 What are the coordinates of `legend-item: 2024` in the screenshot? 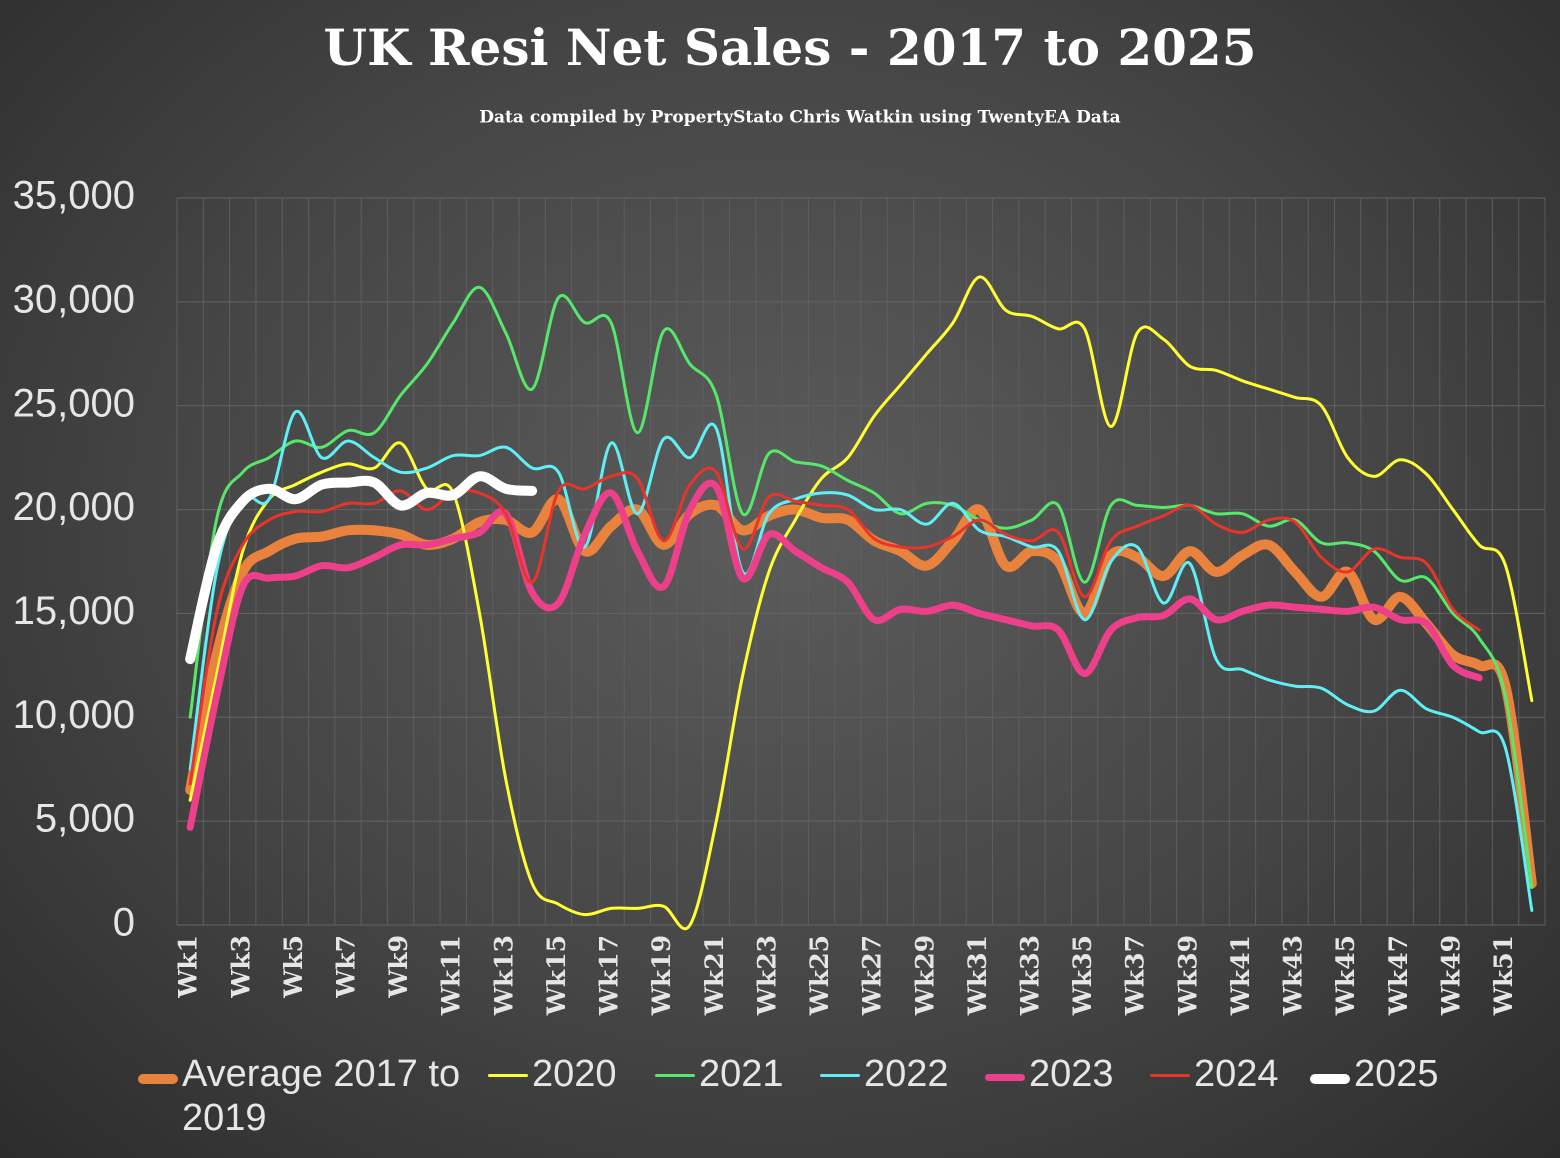 It's located at (1214, 1074).